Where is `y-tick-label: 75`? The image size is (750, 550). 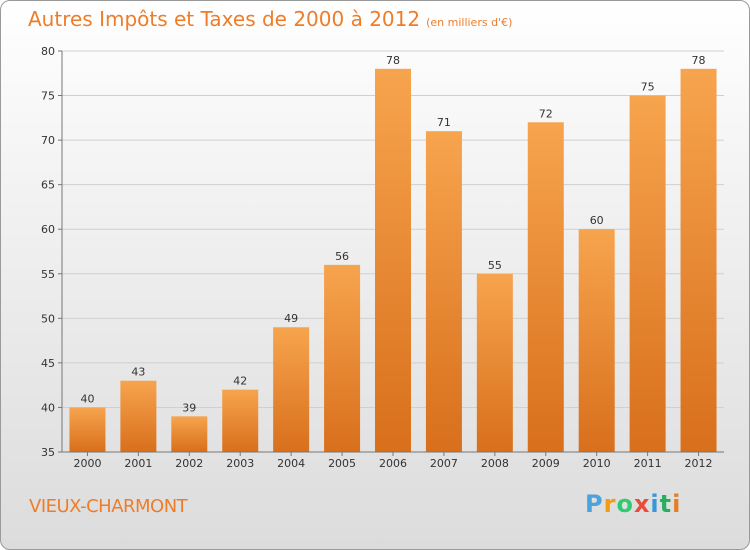 y-tick-label: 75 is located at coordinates (48, 96).